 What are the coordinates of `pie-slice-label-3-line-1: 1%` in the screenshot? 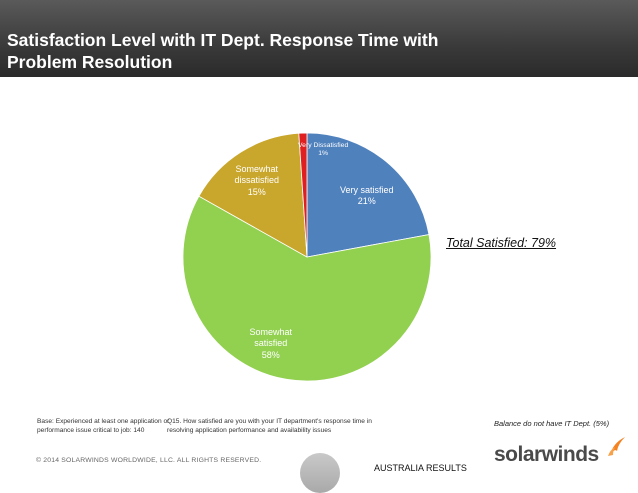 It's located at (323, 154).